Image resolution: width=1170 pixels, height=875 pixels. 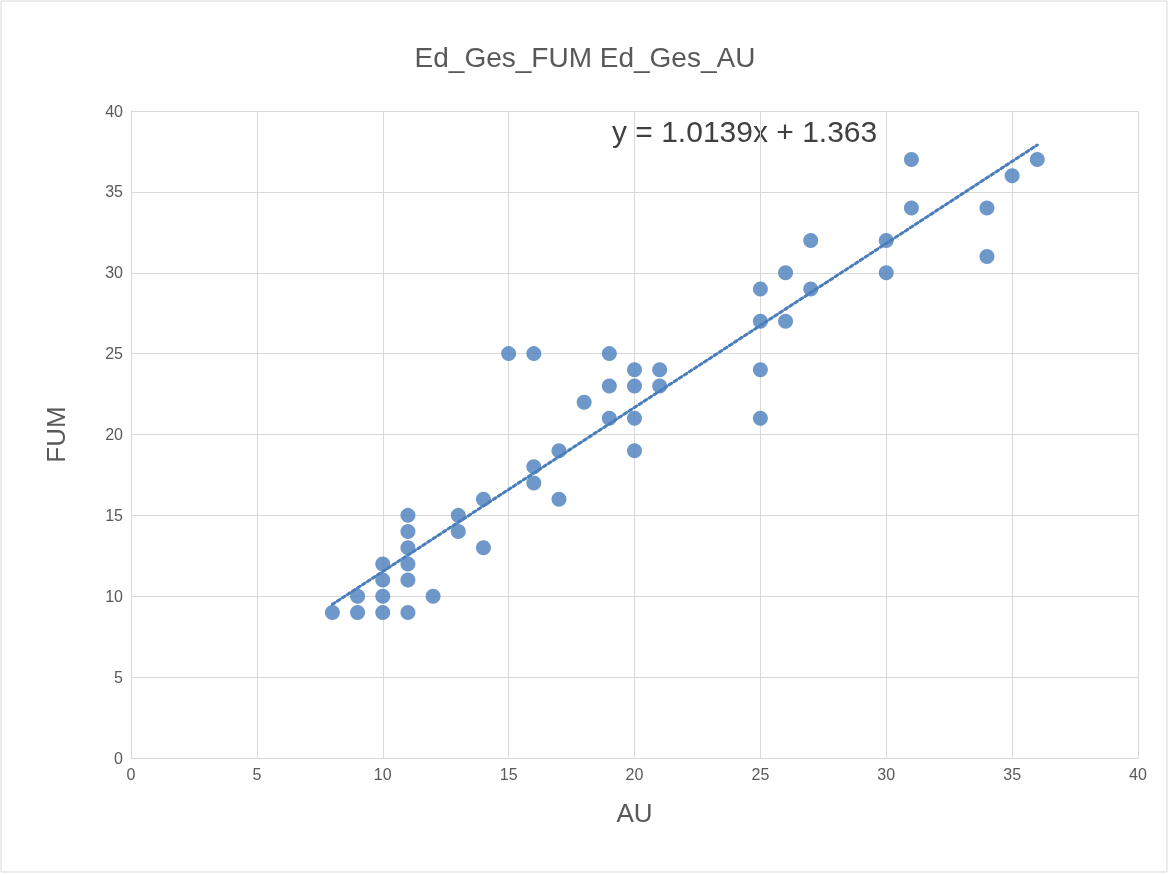 I want to click on y-tick-label: 5, so click(x=119, y=677).